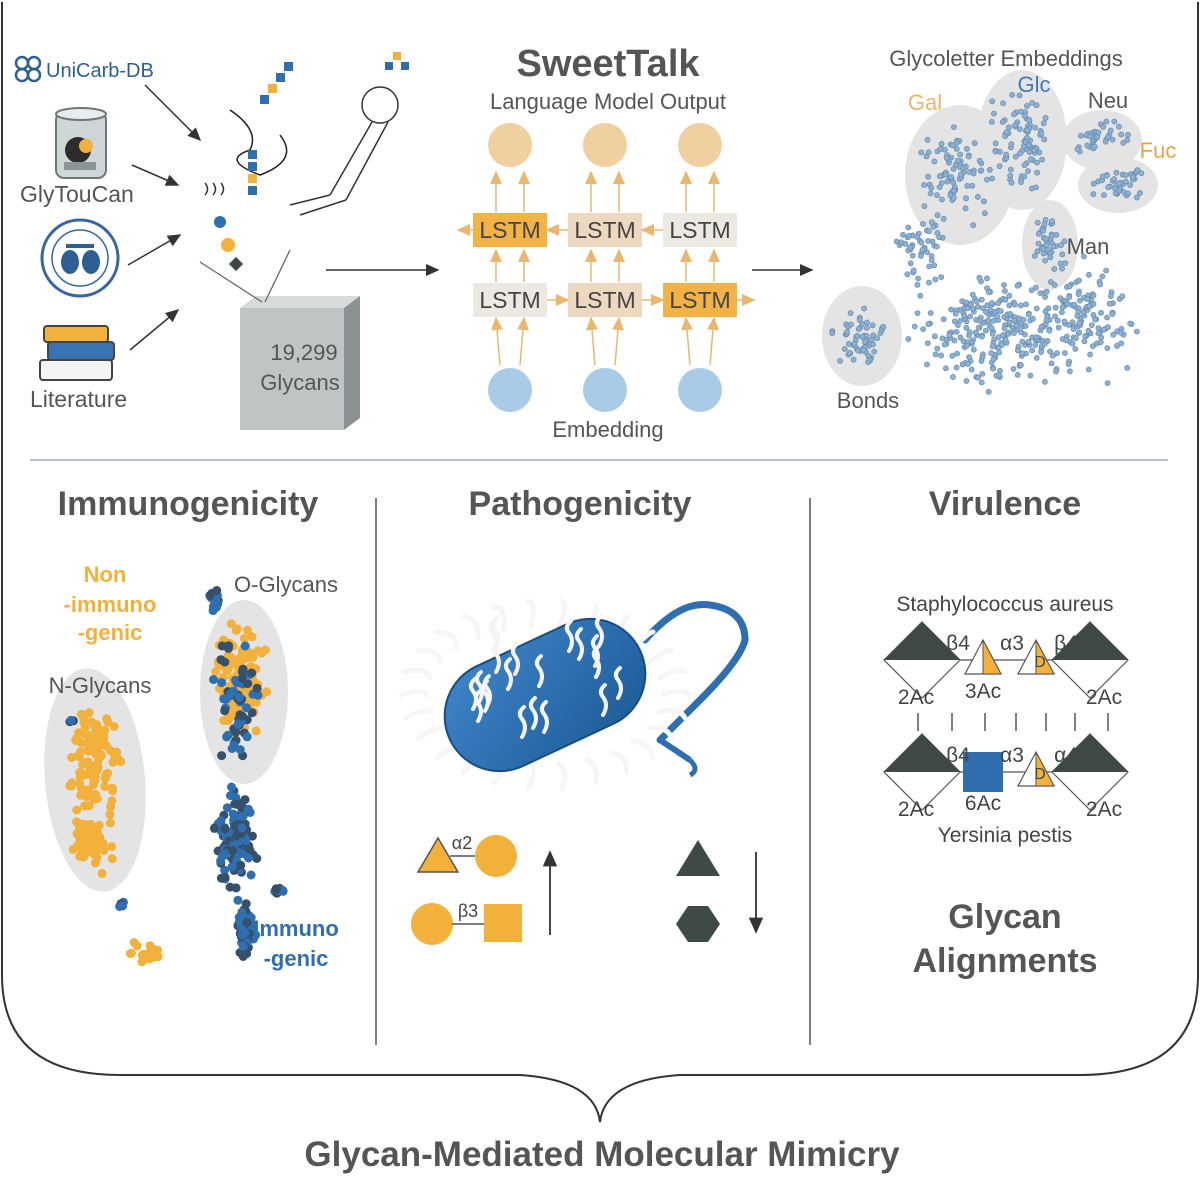 This screenshot has width=1200, height=1200. I want to click on cluster-label-neu: Neu, so click(1108, 100).